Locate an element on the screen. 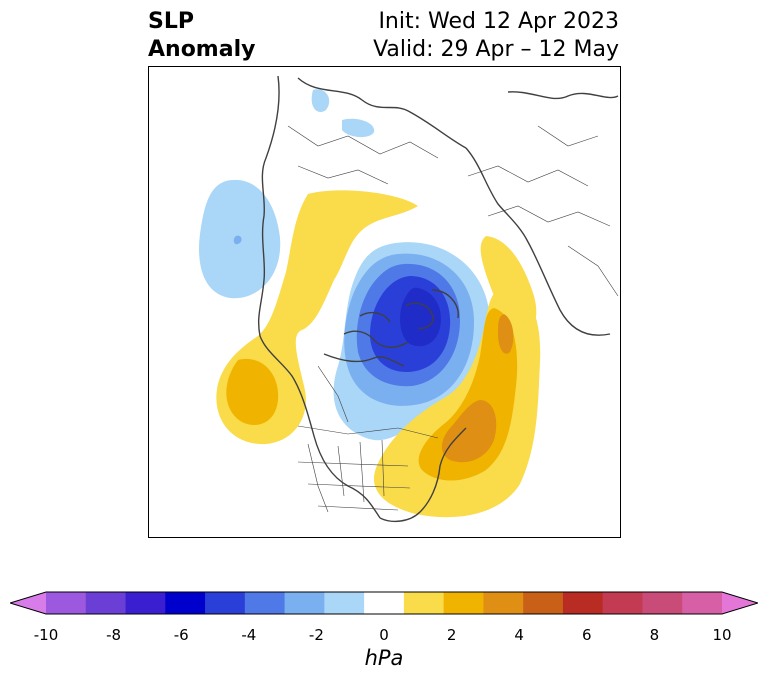 Image resolution: width=768 pixels, height=684 pixels. colorbar-tick-label: -4 is located at coordinates (249, 635).